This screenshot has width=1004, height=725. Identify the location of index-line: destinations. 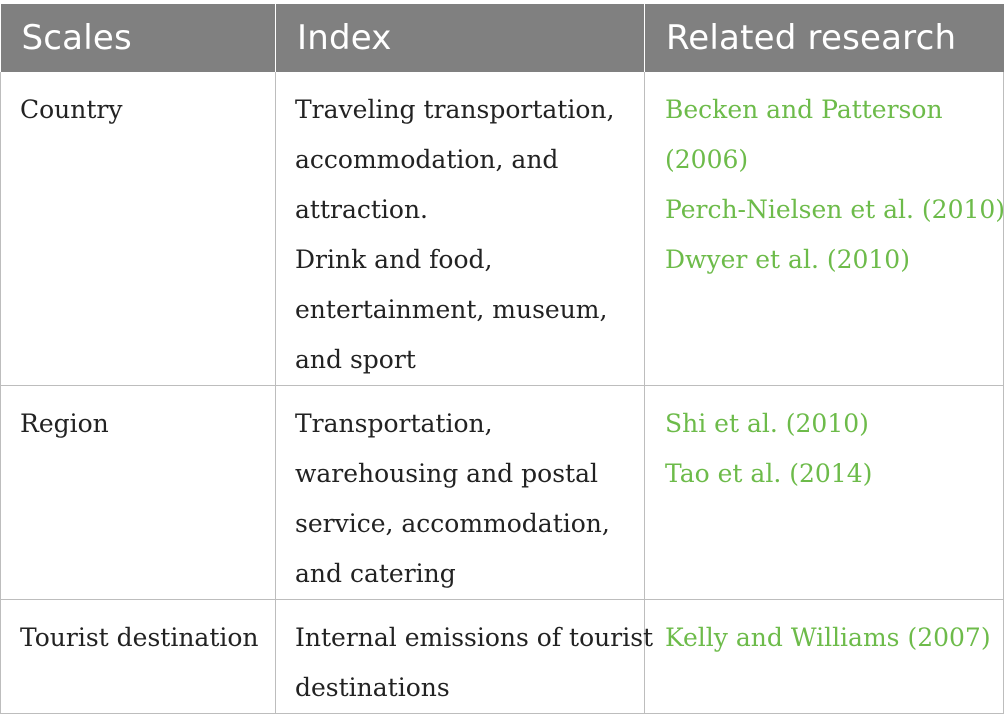
(372, 687).